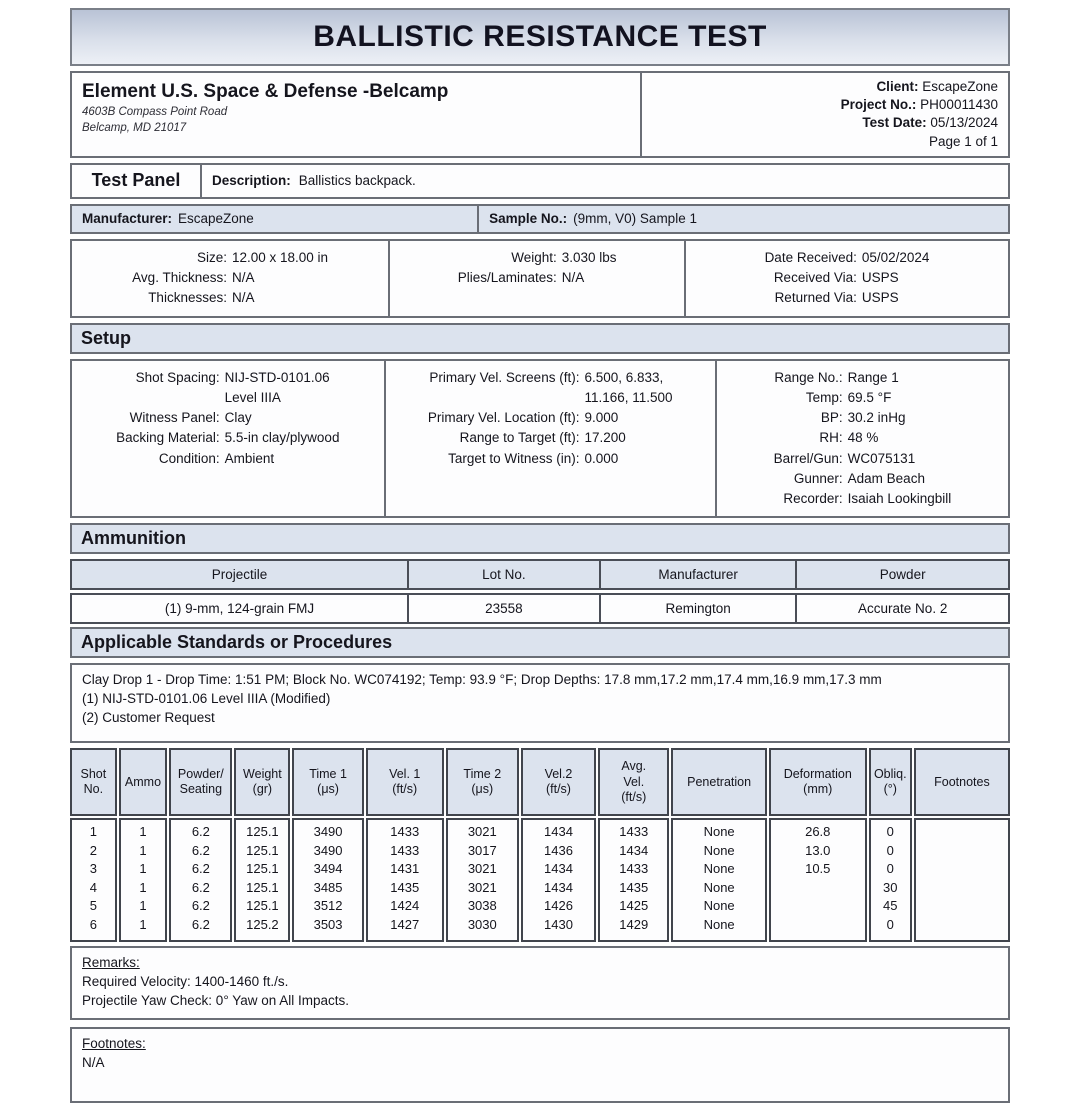 The image size is (1080, 1103). Describe the element at coordinates (179, 278) in the screenshot. I see `field-label: Avg. Thickness:` at that location.